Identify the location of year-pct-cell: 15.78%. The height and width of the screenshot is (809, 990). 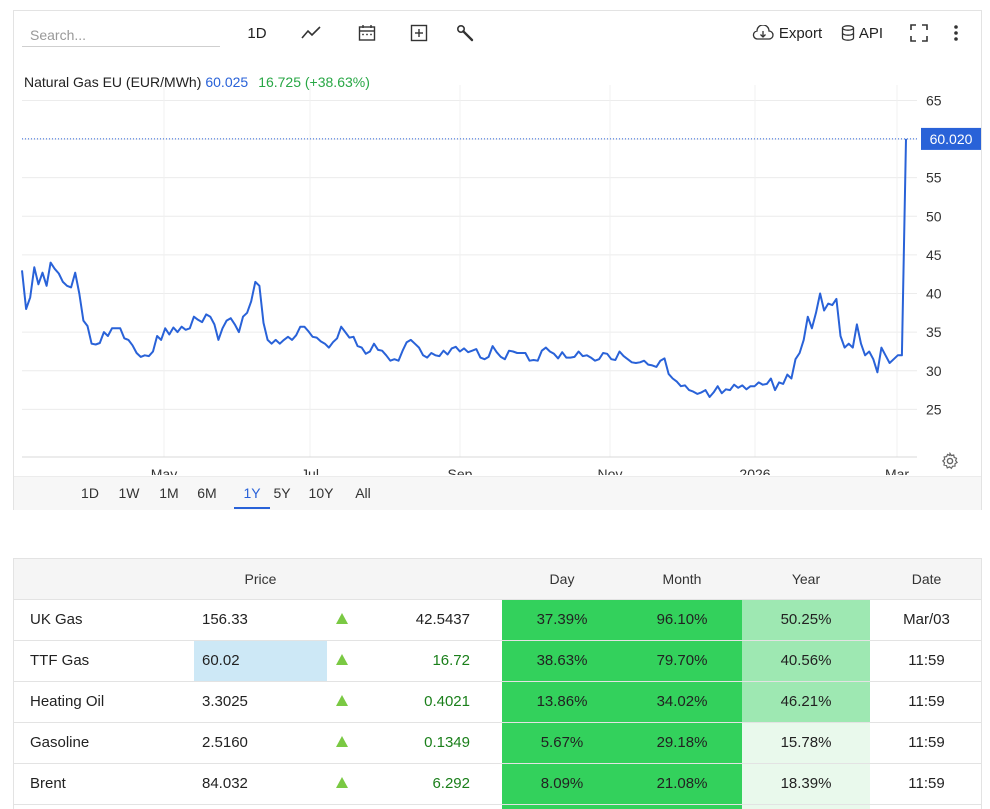
(806, 743).